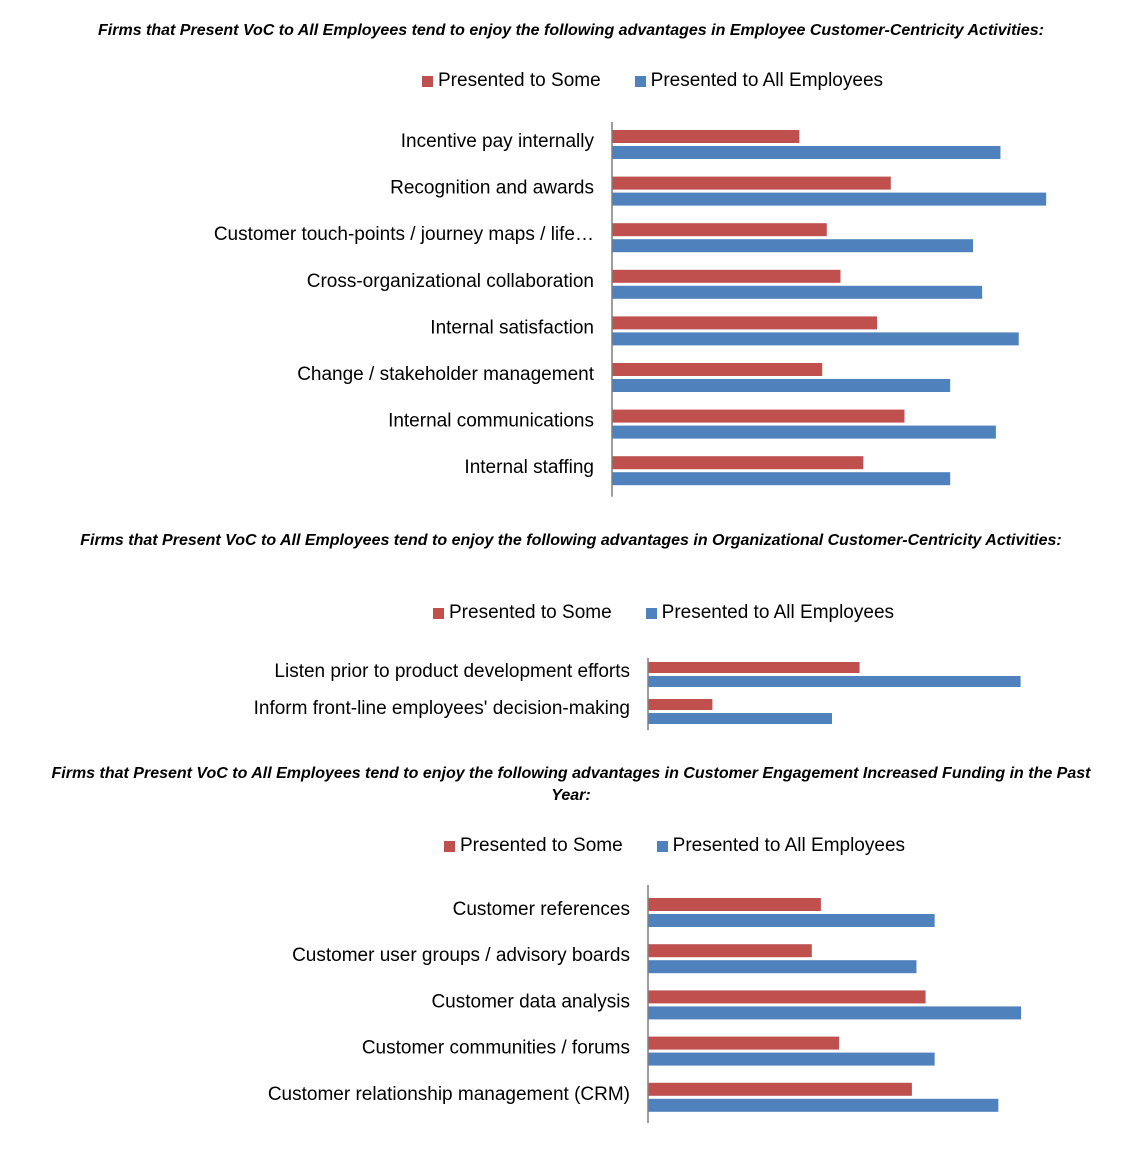 This screenshot has height=1156, width=1142. What do you see at coordinates (498, 141) in the screenshot?
I see `category-label: Incentive pay internally` at bounding box center [498, 141].